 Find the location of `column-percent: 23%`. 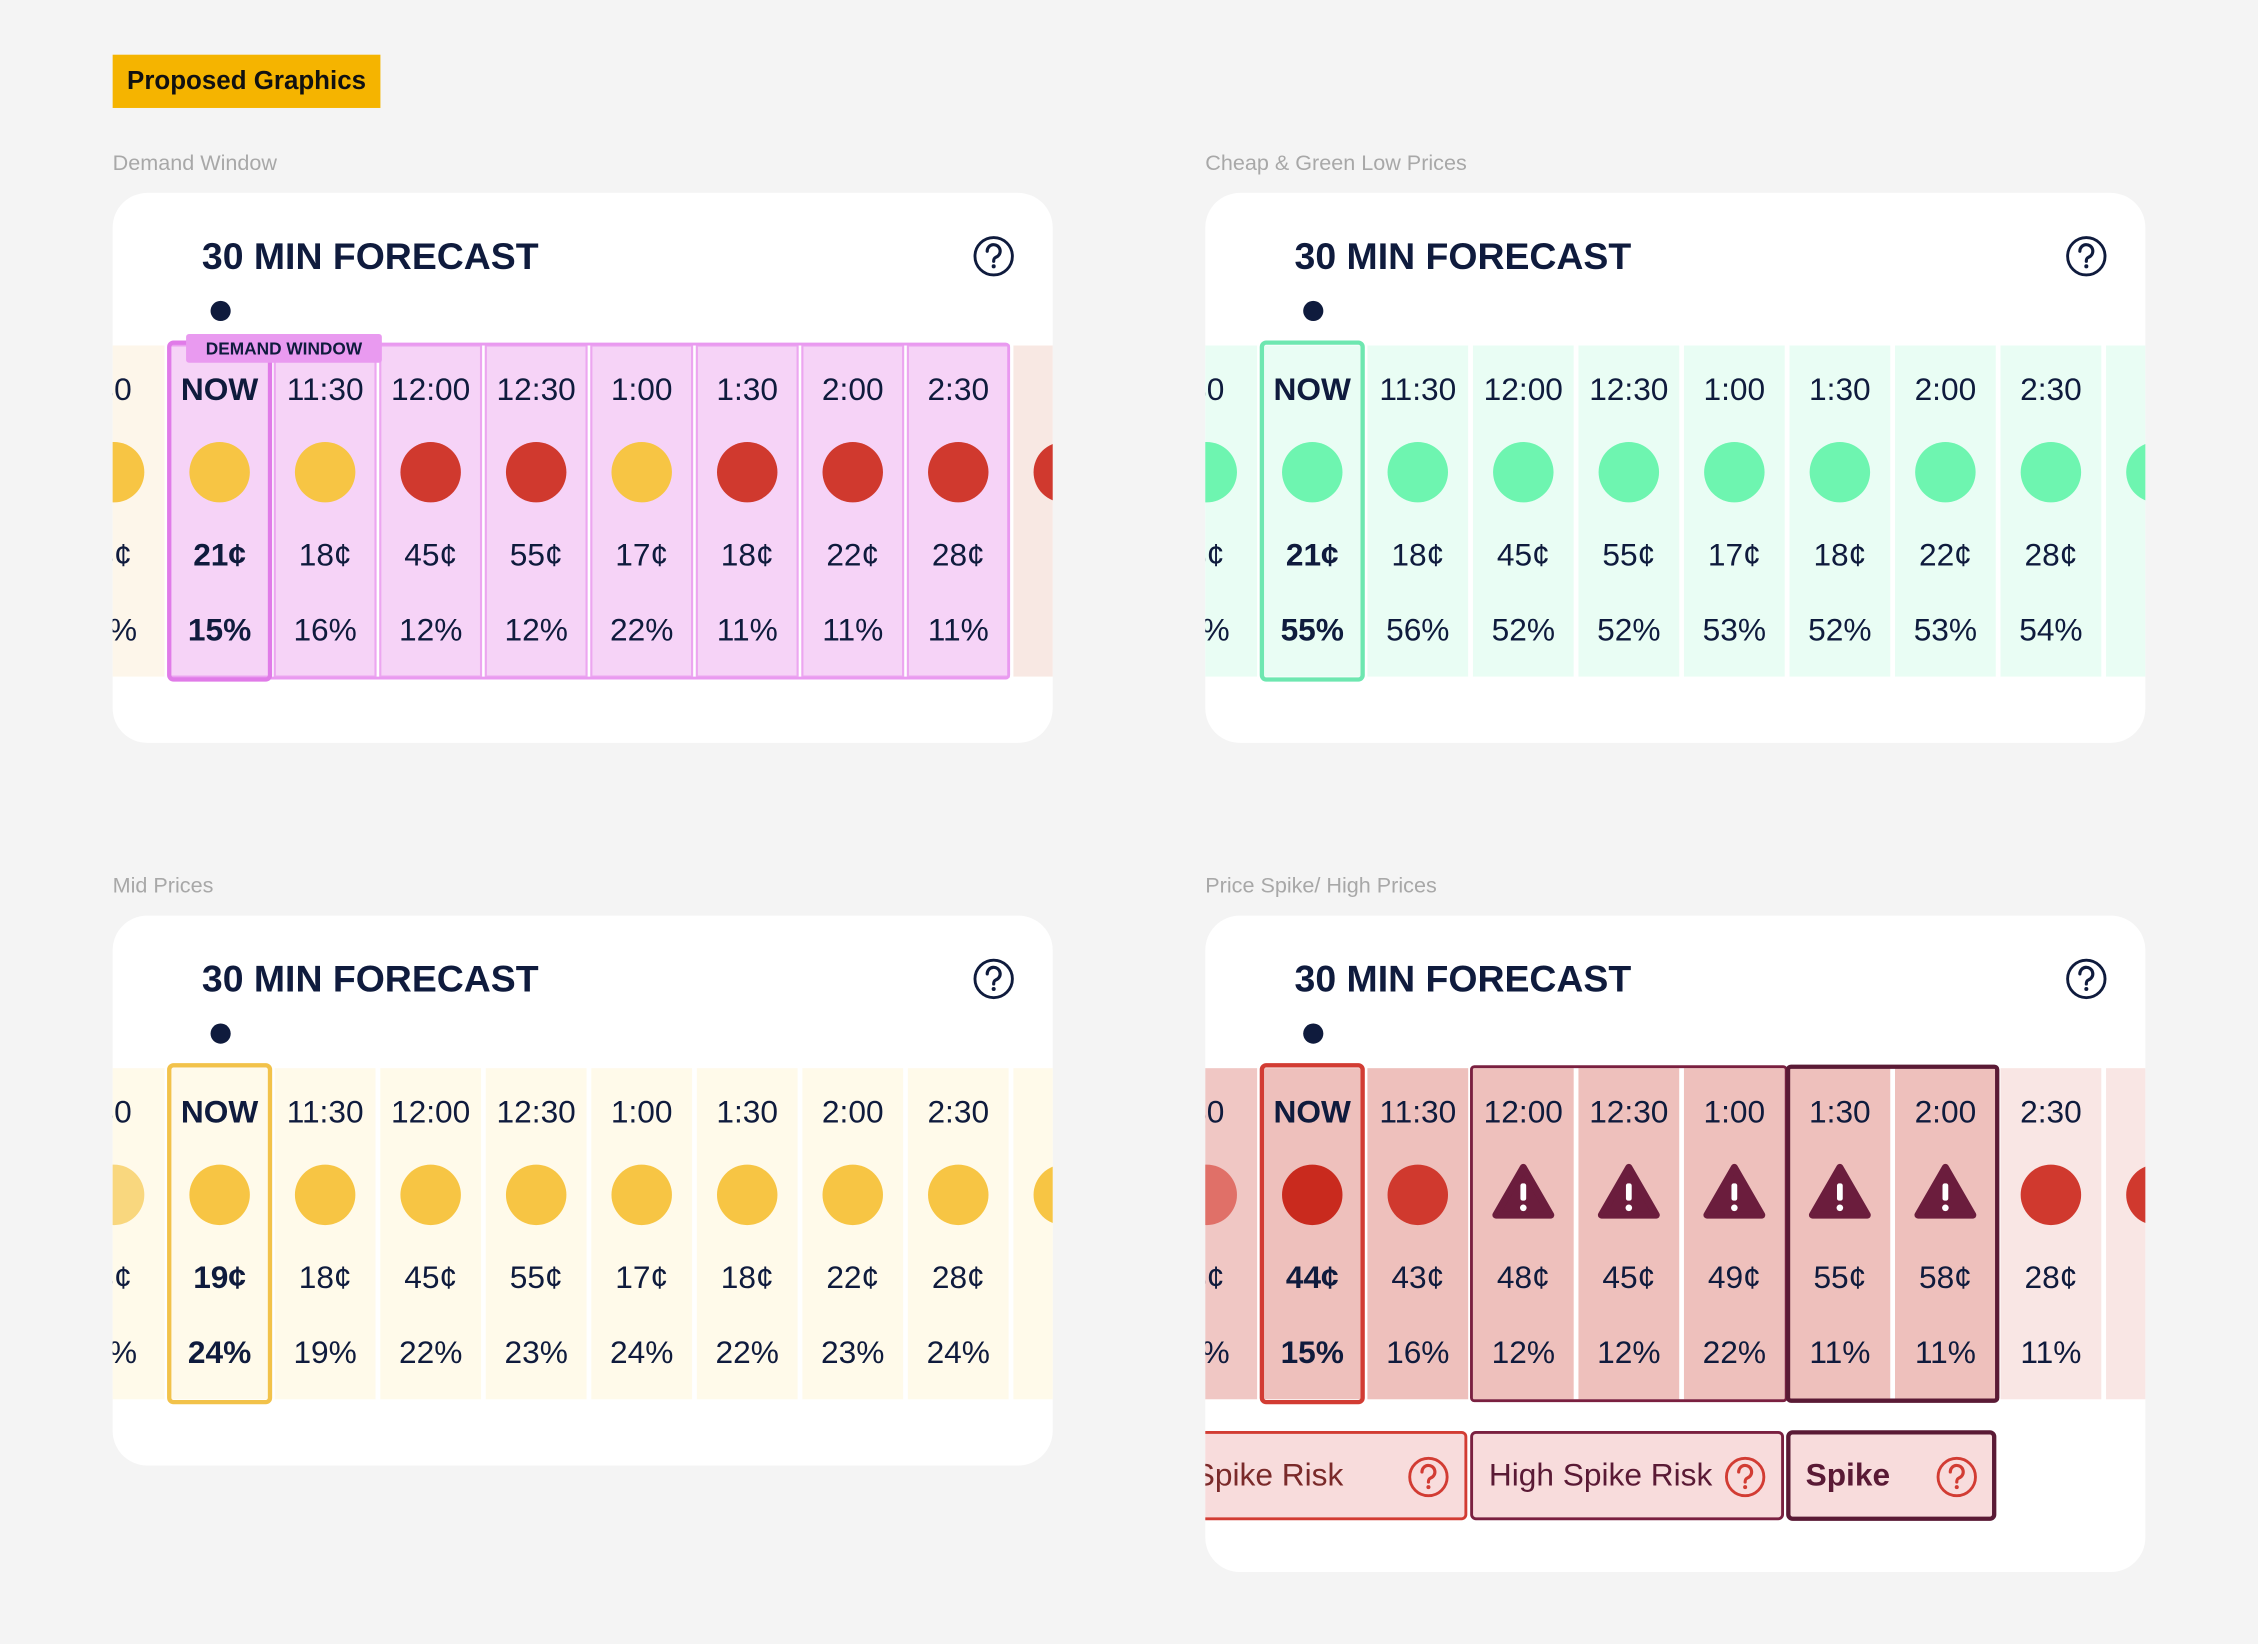

column-percent: 23% is located at coordinates (536, 1352).